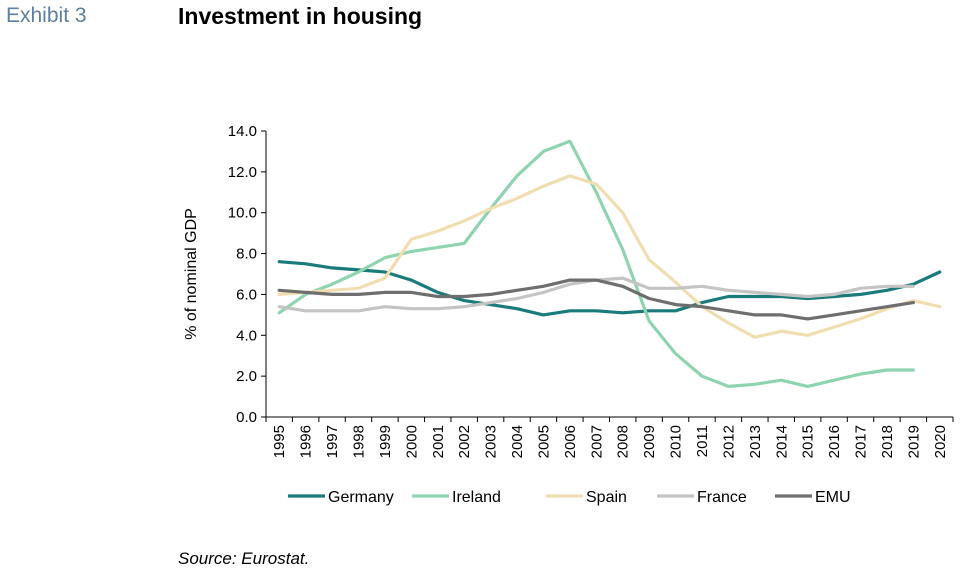 This screenshot has width=969, height=577. What do you see at coordinates (464, 441) in the screenshot?
I see `x-tick-label: 2002` at bounding box center [464, 441].